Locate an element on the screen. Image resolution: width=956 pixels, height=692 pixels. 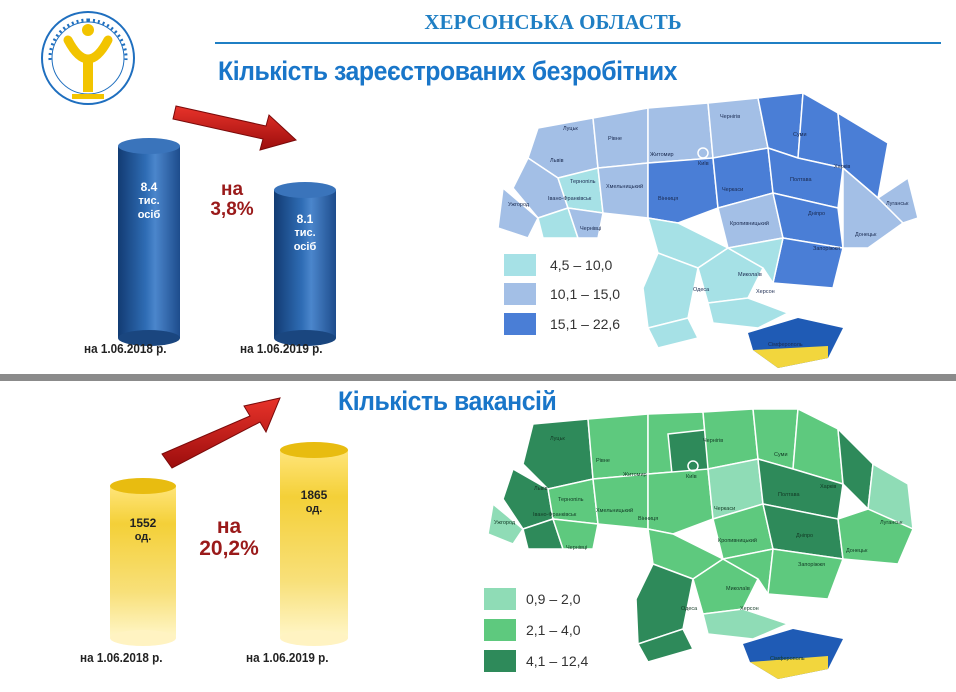
map1-label-zaporizhzhia: Запоріжжя is located at coordinates (826, 249).